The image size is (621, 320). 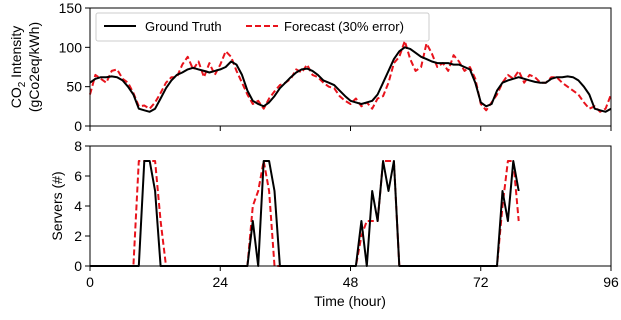 What do you see at coordinates (78, 266) in the screenshot?
I see `bottom-y-tick-label: 0` at bounding box center [78, 266].